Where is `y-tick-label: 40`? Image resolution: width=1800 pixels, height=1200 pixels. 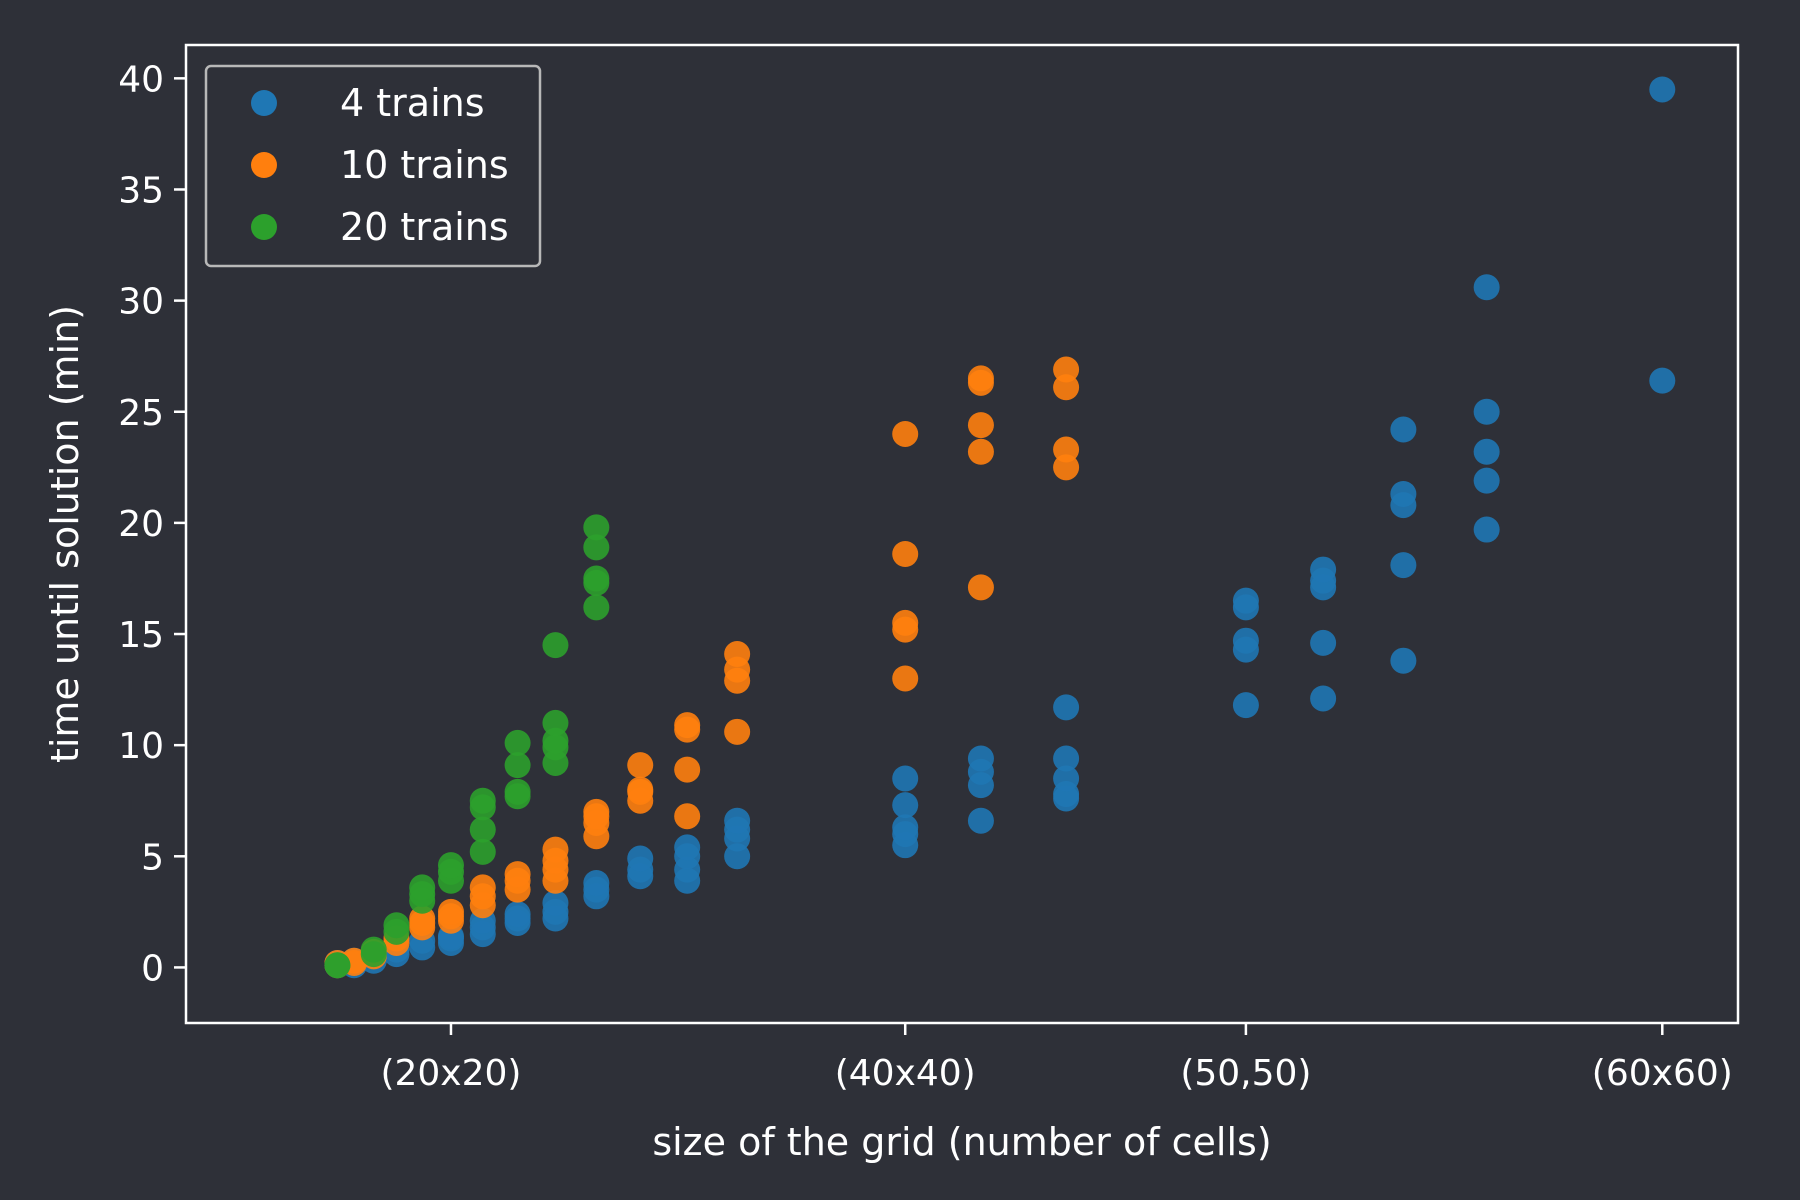 y-tick-label: 40 is located at coordinates (141, 79).